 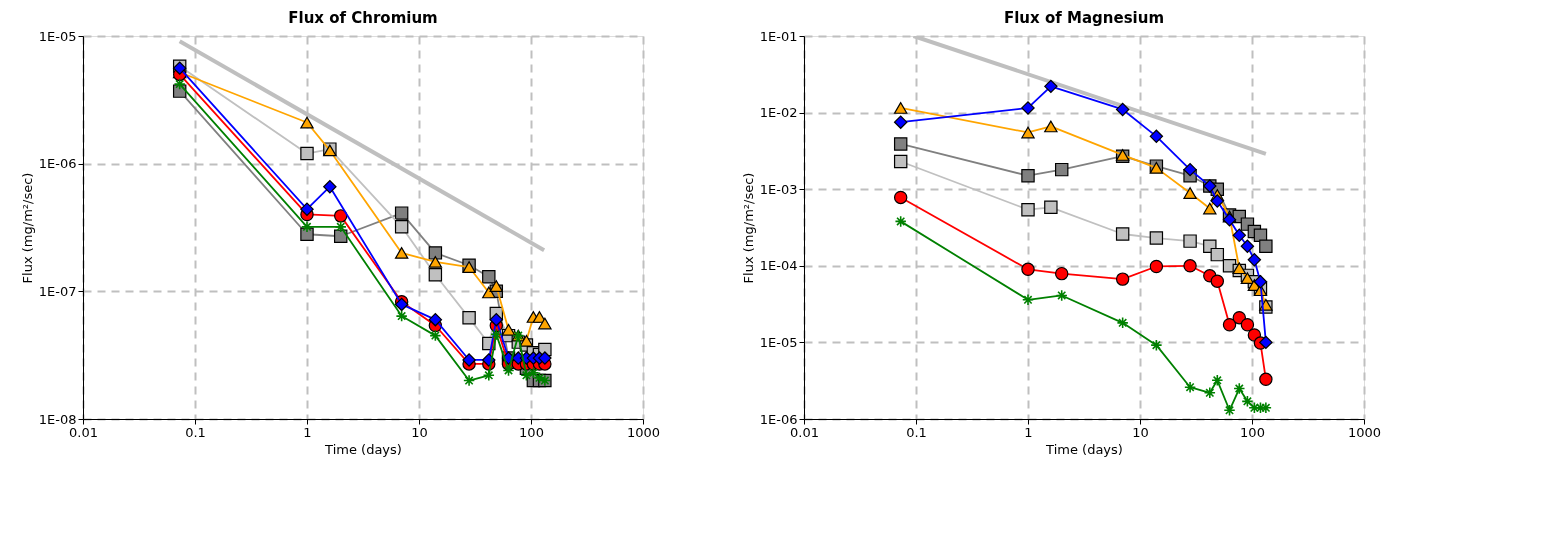 I want to click on y-tick-label: 1E-01, so click(x=778, y=36).